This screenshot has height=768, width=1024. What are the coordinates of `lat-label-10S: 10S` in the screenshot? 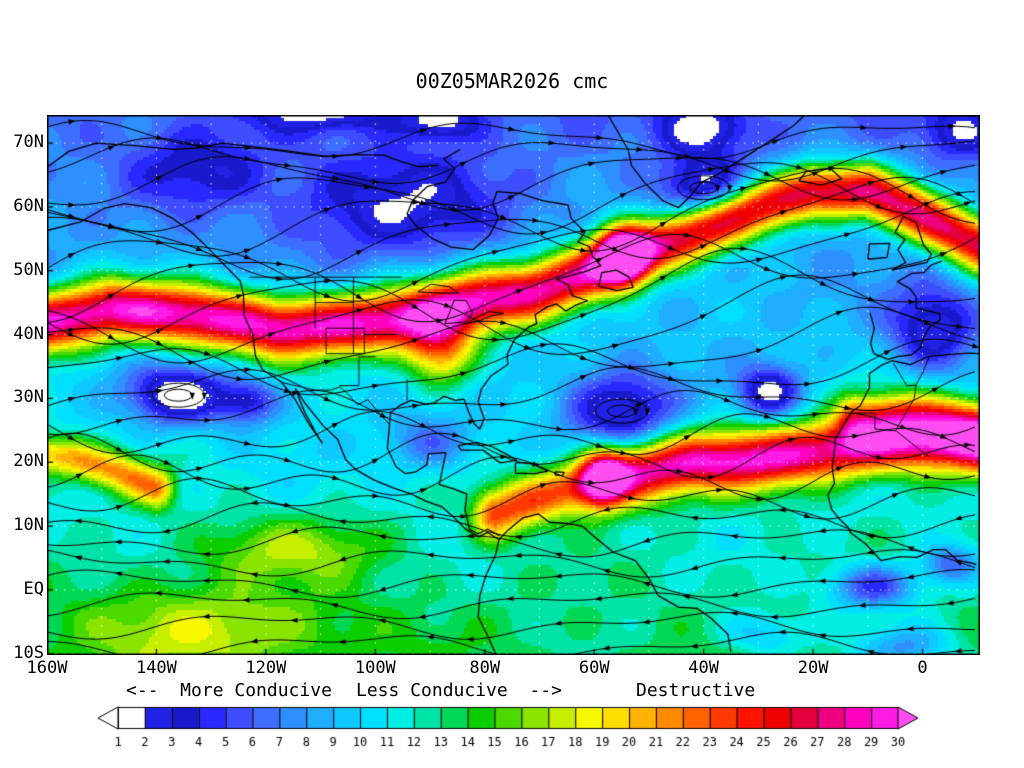 It's located at (28, 652).